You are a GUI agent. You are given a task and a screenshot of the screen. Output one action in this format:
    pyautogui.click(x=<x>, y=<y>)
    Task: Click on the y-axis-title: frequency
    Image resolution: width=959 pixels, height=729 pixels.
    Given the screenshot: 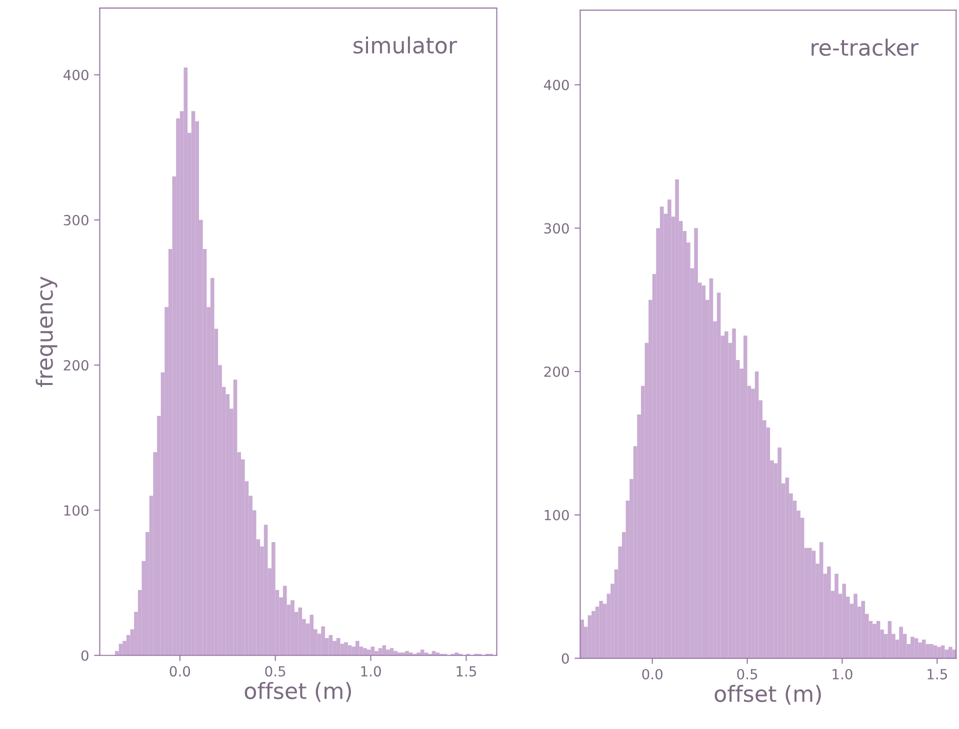 What is the action you would take?
    pyautogui.click(x=47, y=331)
    